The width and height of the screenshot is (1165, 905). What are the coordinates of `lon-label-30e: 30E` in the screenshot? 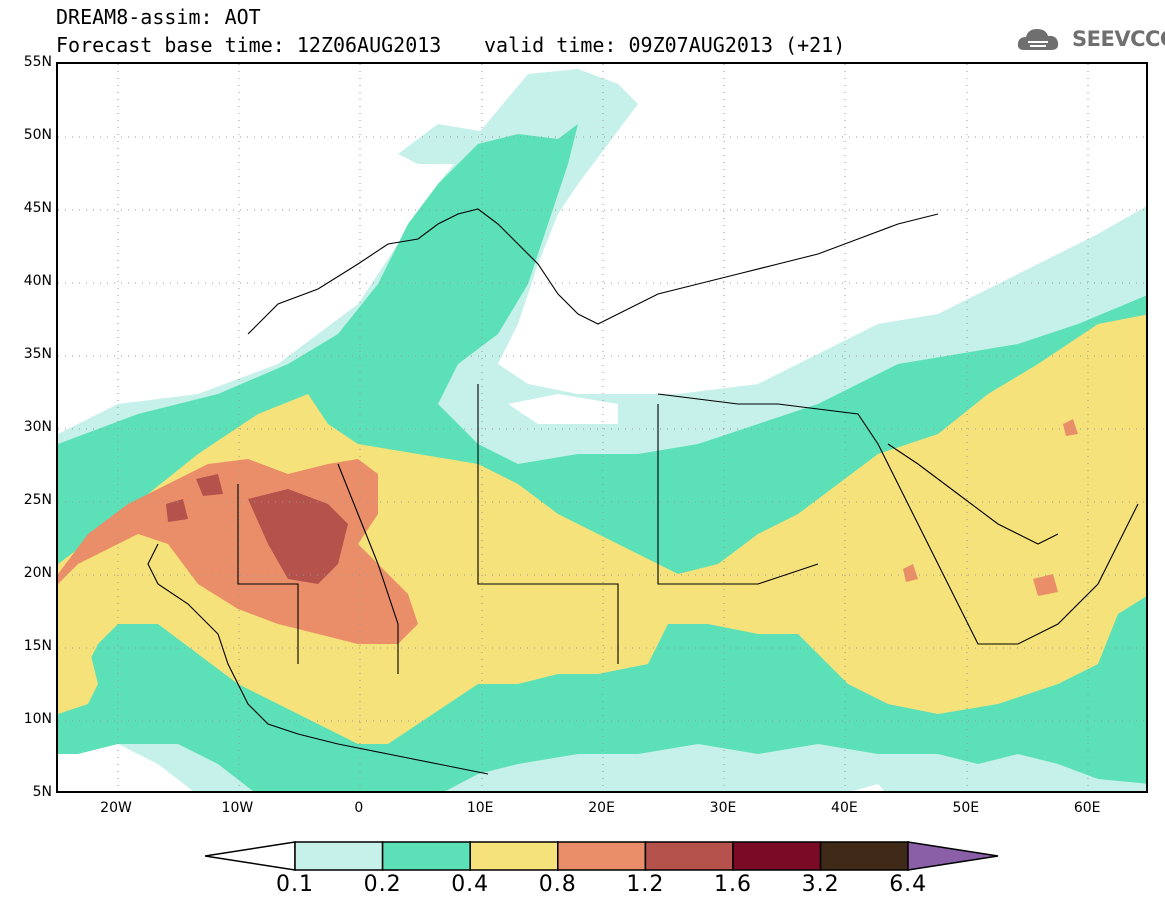 It's located at (723, 808).